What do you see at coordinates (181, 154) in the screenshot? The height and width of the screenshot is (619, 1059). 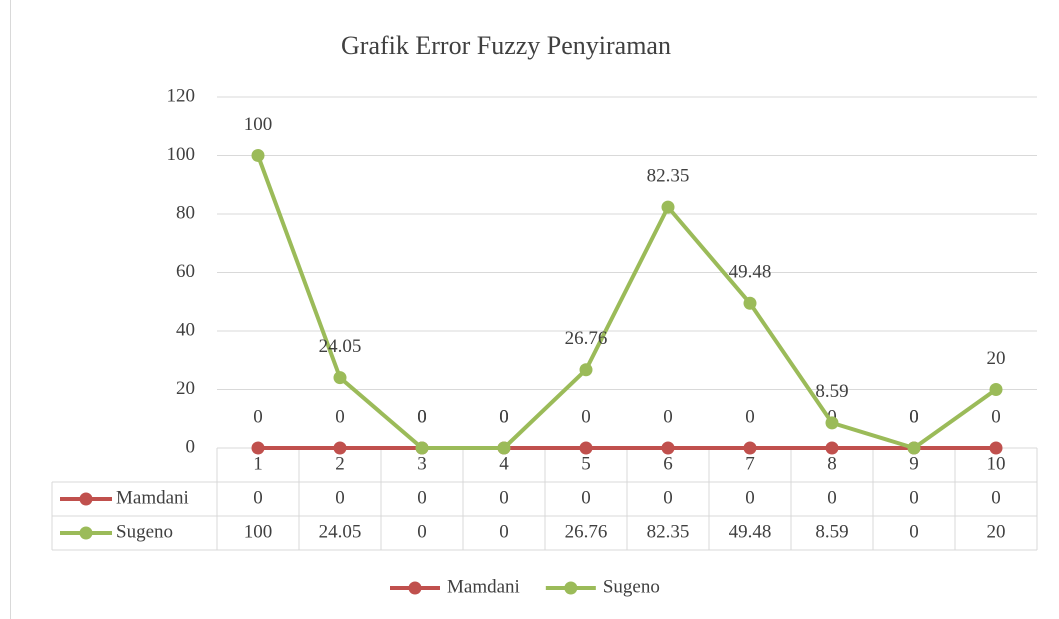 I see `y-tick-label: 100` at bounding box center [181, 154].